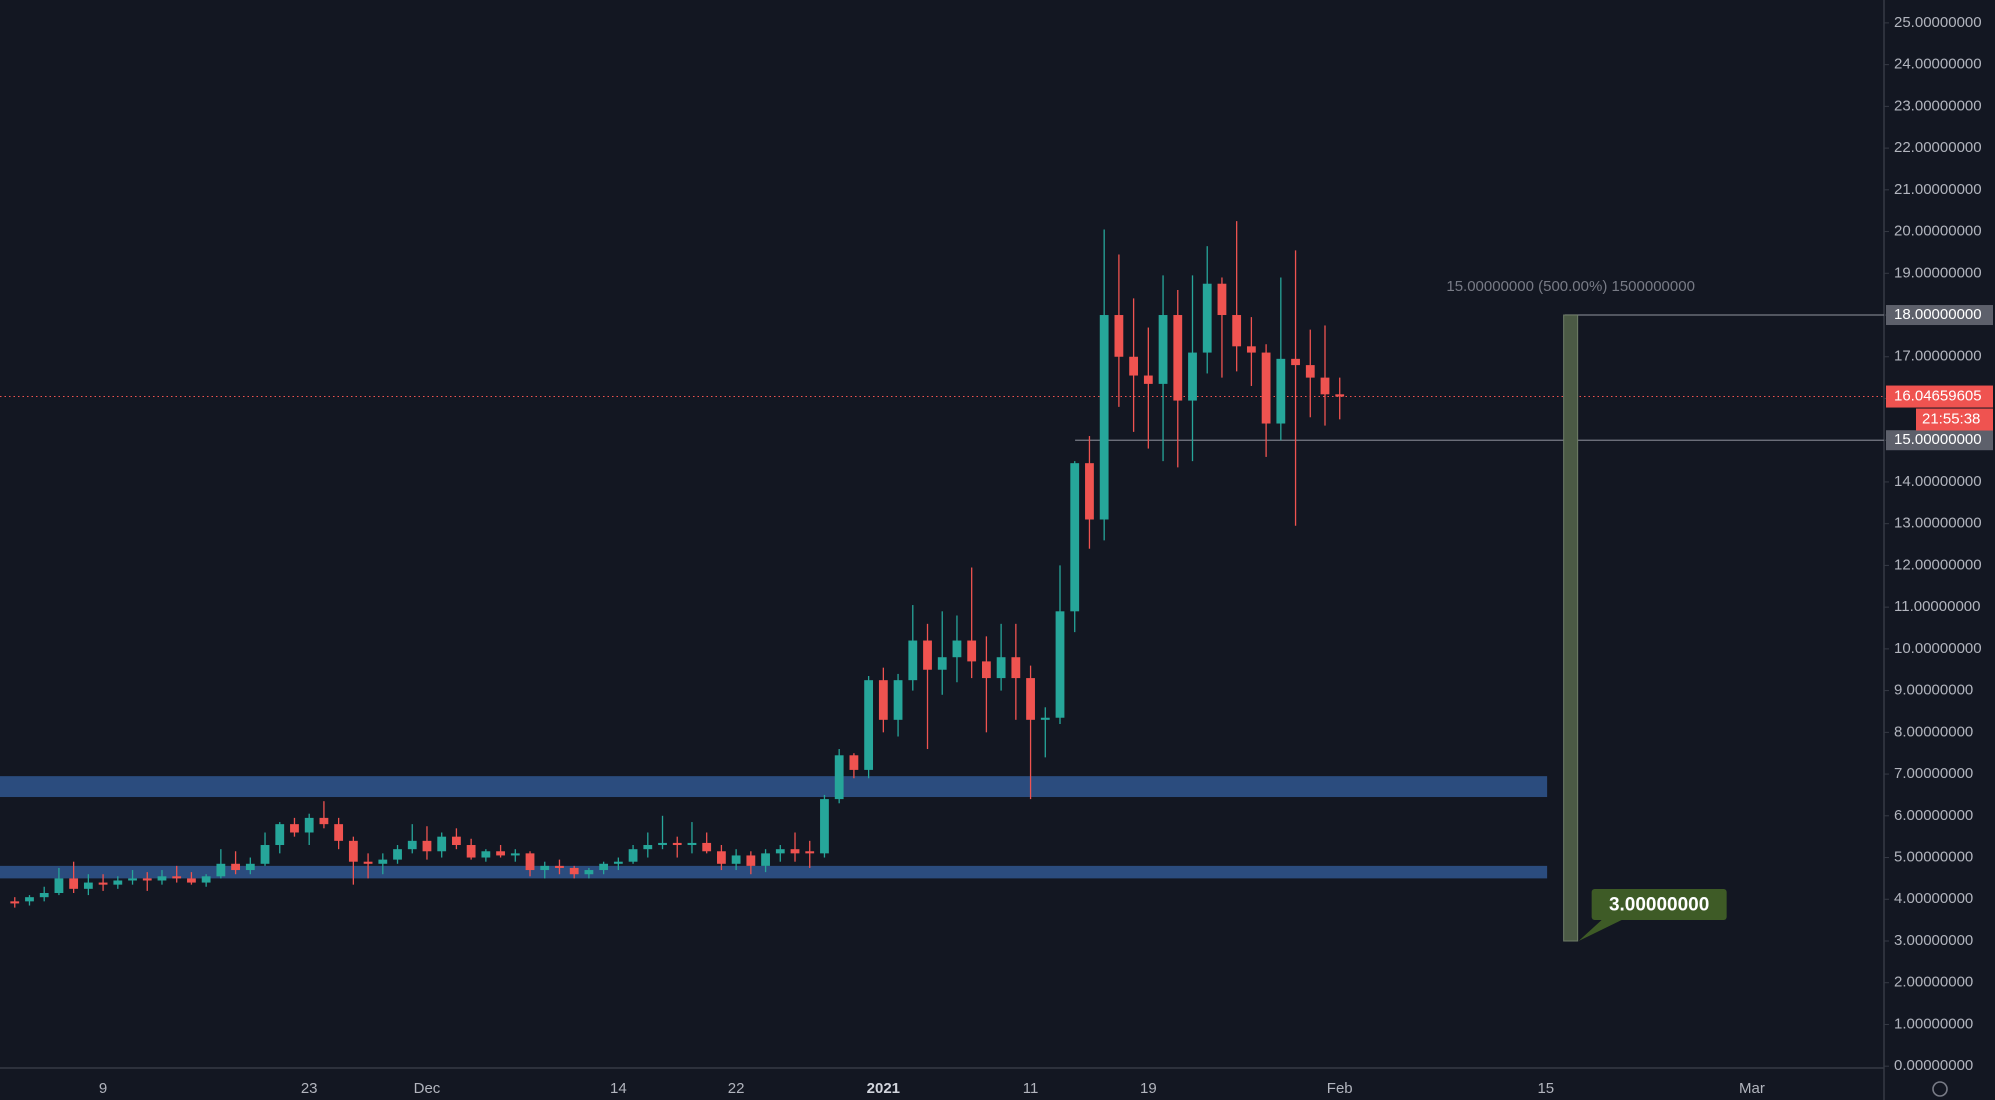  I want to click on price-level-label: 15.00000000, so click(1938, 439).